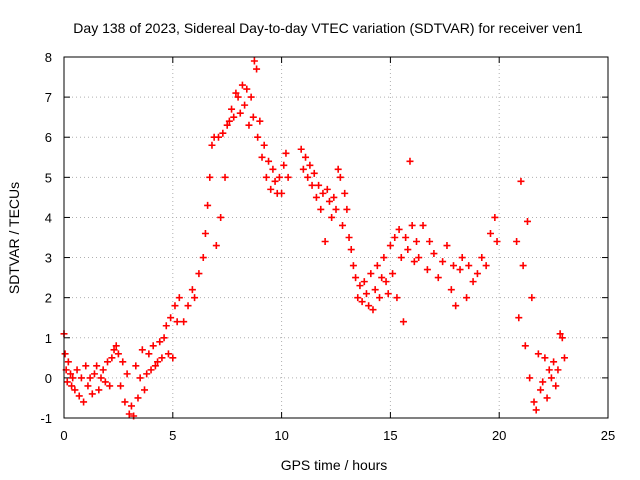  I want to click on x-axis-label: GPS time / hours, so click(334, 465).